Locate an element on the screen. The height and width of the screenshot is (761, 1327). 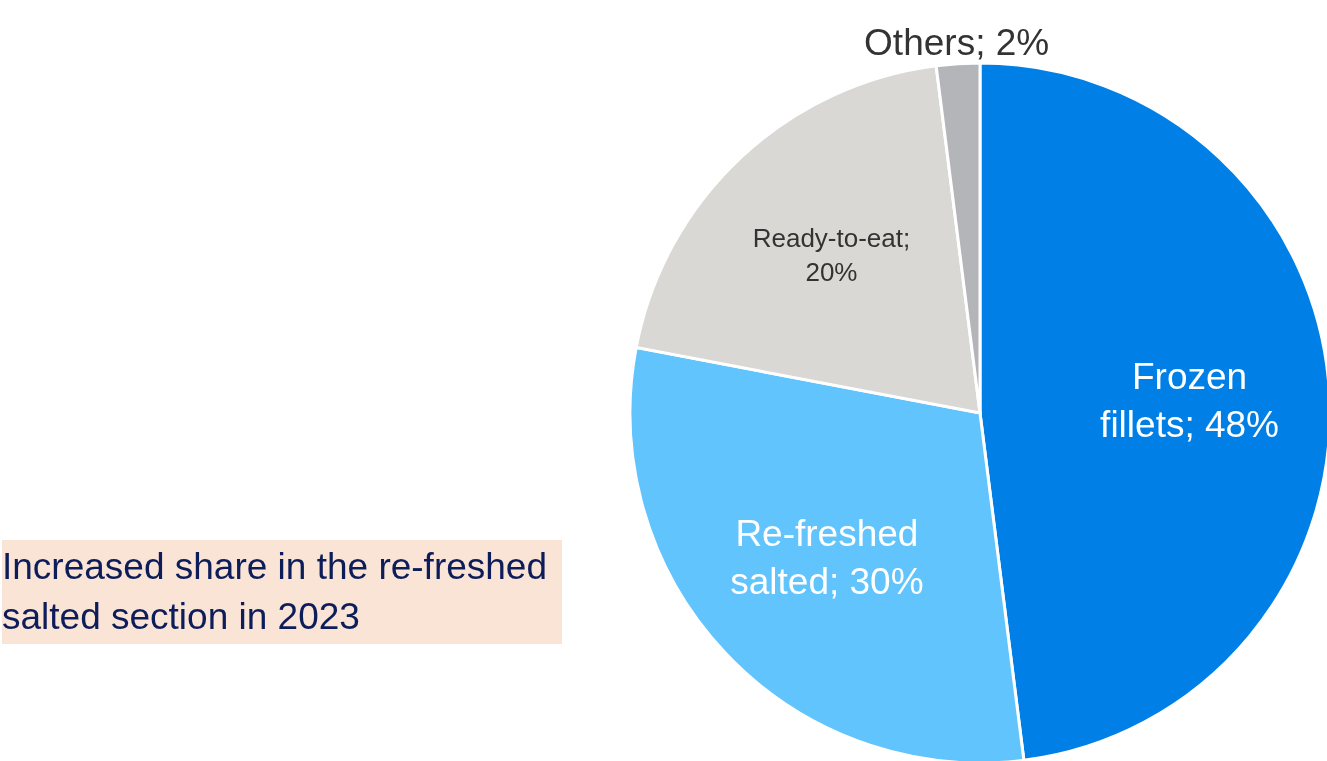
slice-label: Frozen fillets; 48% is located at coordinates (1190, 400).